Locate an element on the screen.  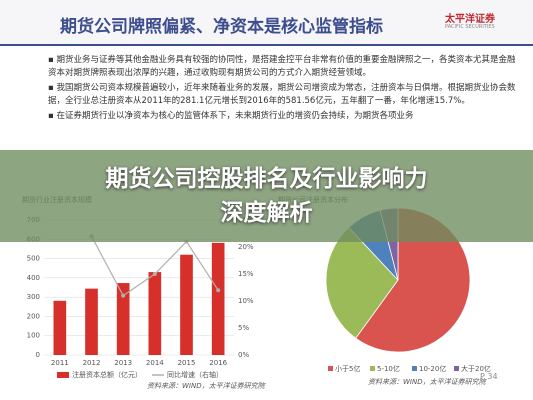
x-tick-label: 2014 is located at coordinates (155, 363).